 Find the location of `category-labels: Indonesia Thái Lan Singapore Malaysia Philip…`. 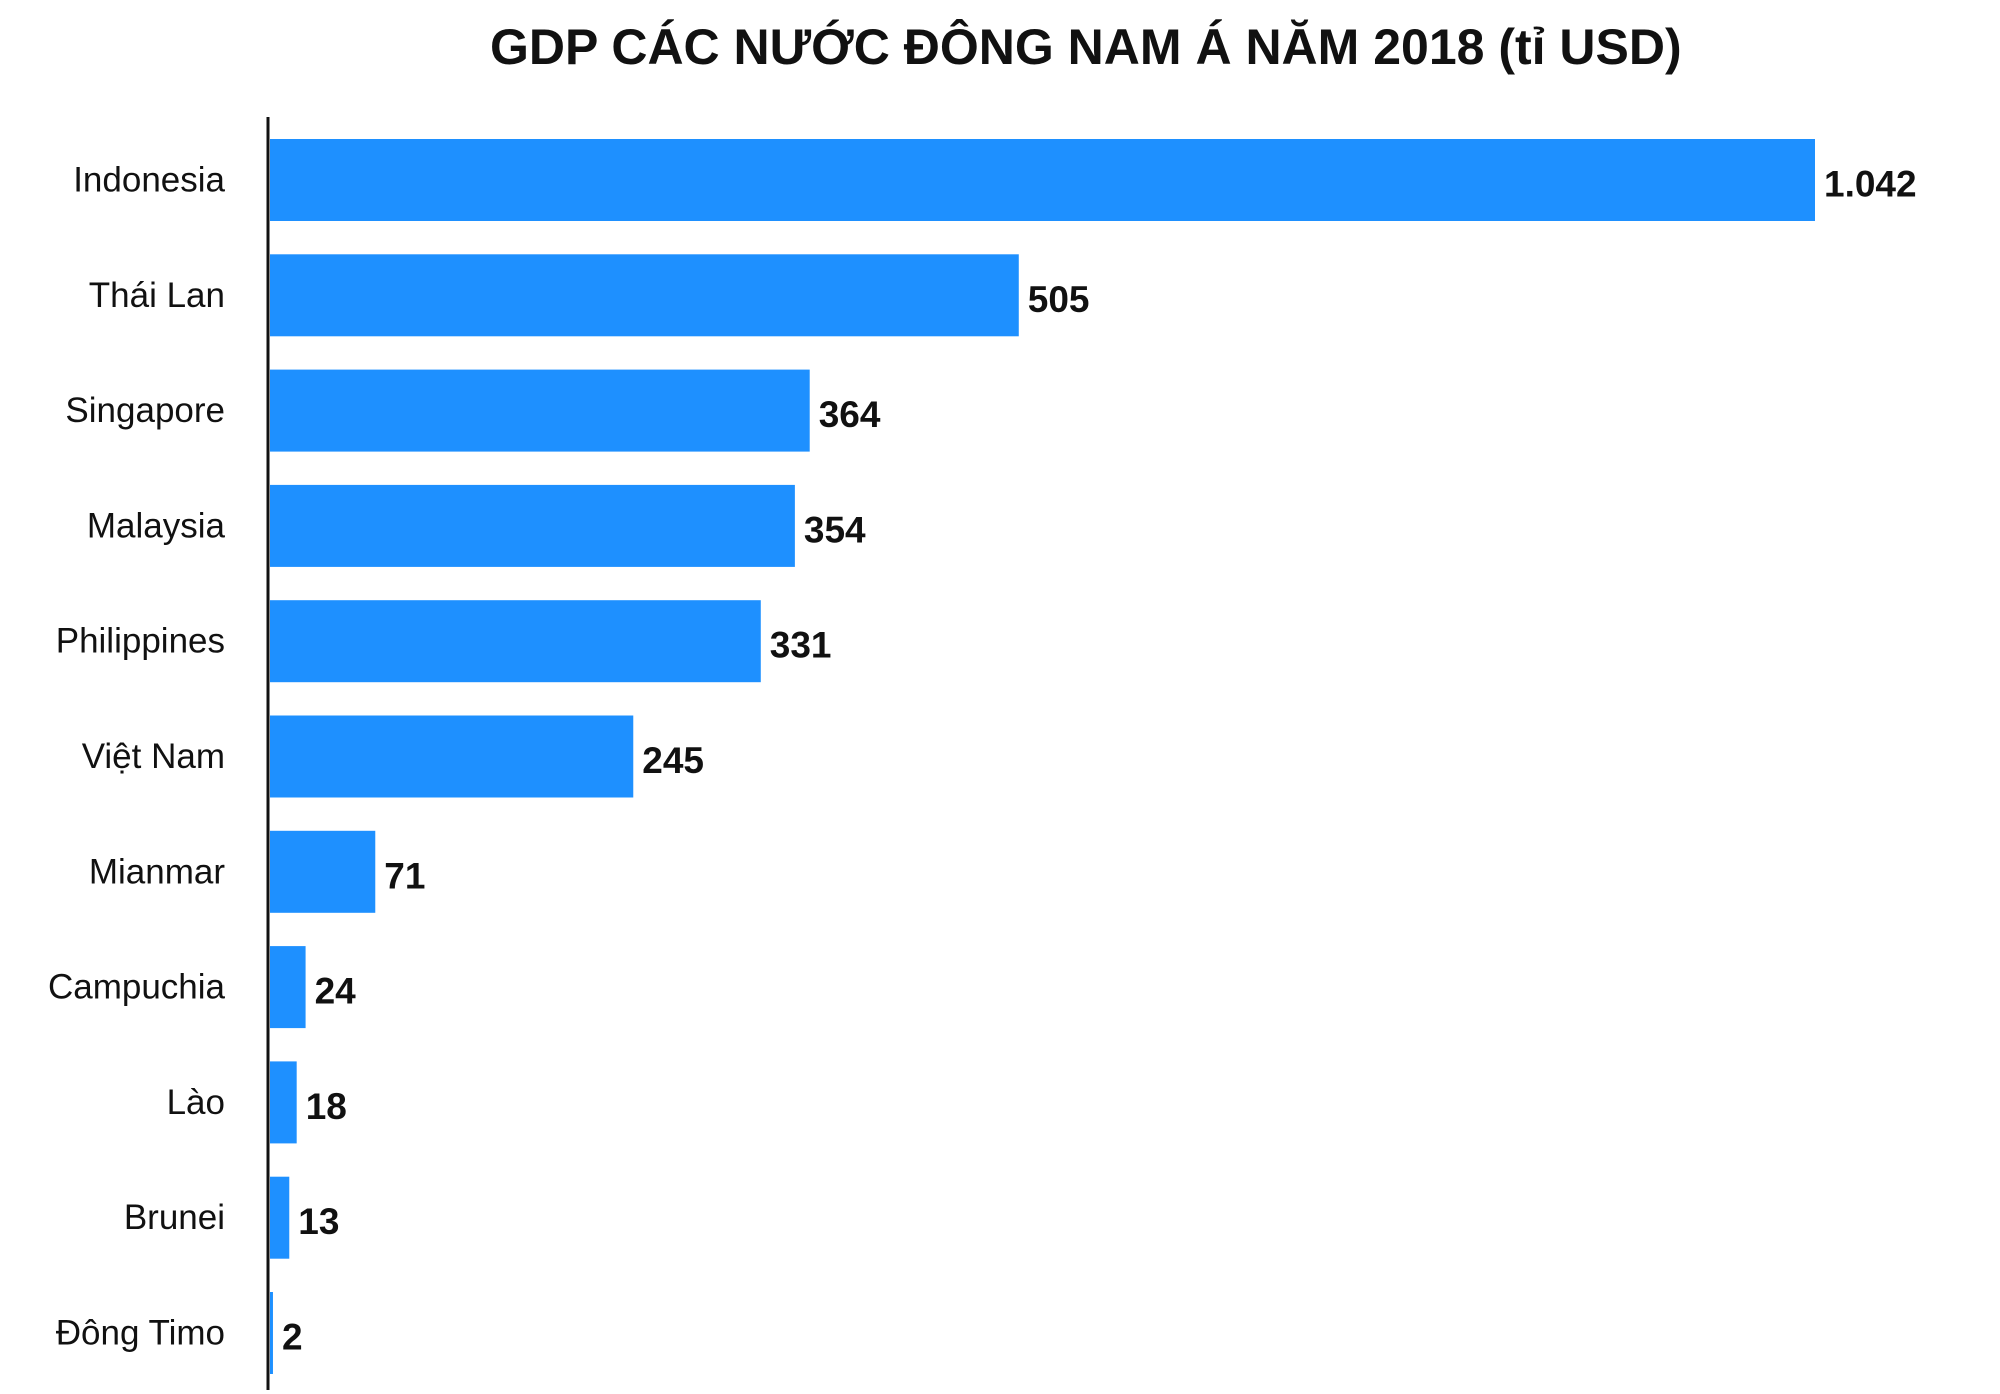

category-labels: Indonesia Thái Lan Singapore Malaysia Philip… is located at coordinates (137, 757).